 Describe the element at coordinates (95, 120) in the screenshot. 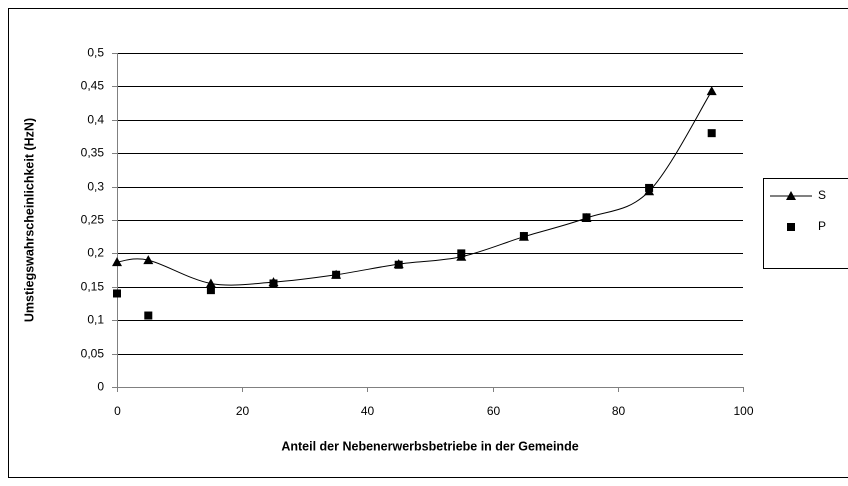

I see `y-tick-label: 0,4` at that location.